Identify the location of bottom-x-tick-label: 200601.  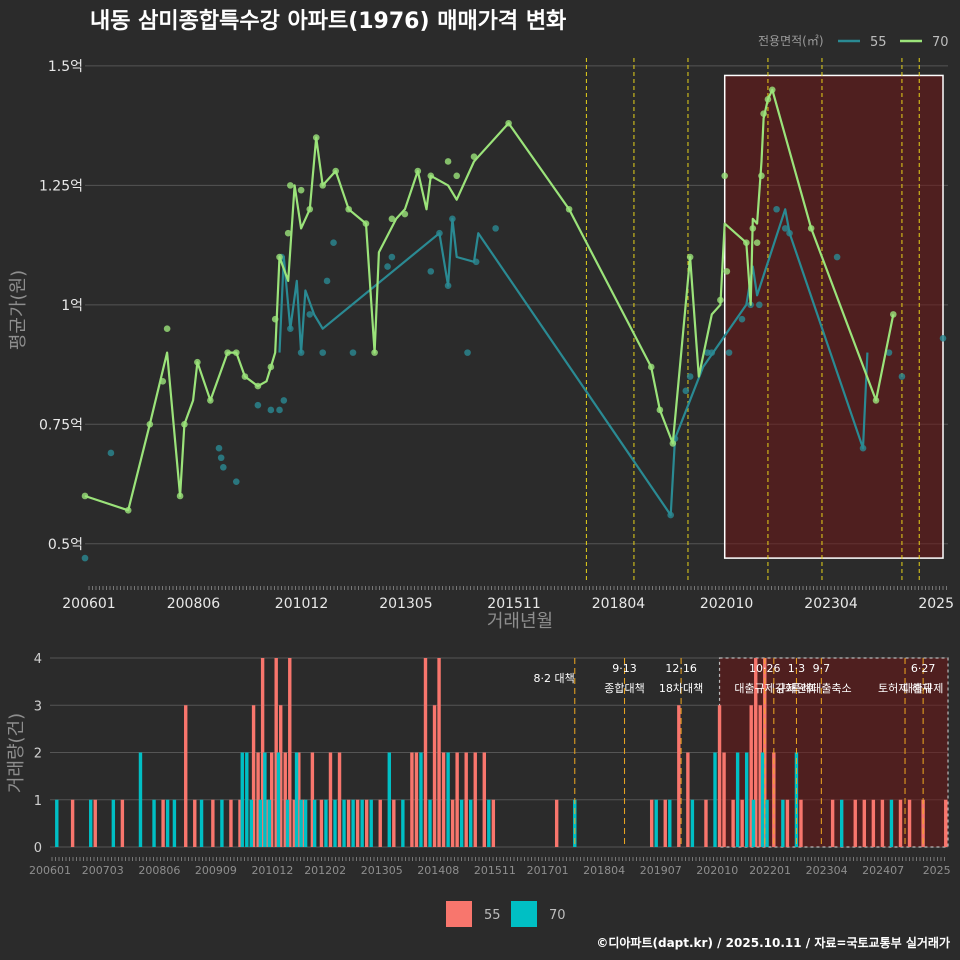
(50, 870).